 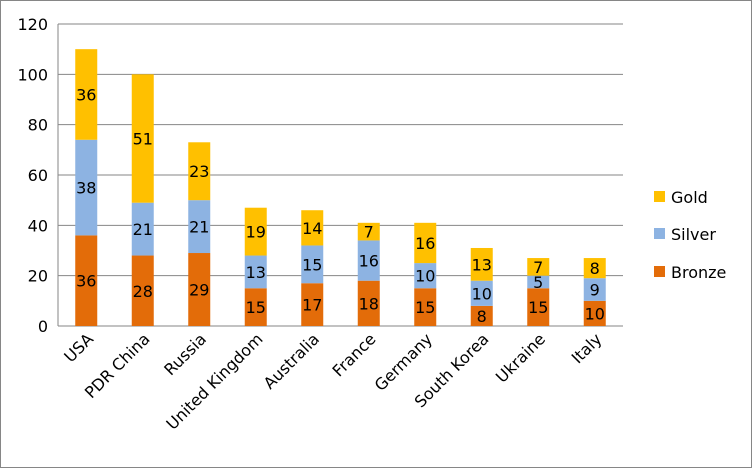 What do you see at coordinates (32, 74) in the screenshot?
I see `y-tick-label: 100` at bounding box center [32, 74].